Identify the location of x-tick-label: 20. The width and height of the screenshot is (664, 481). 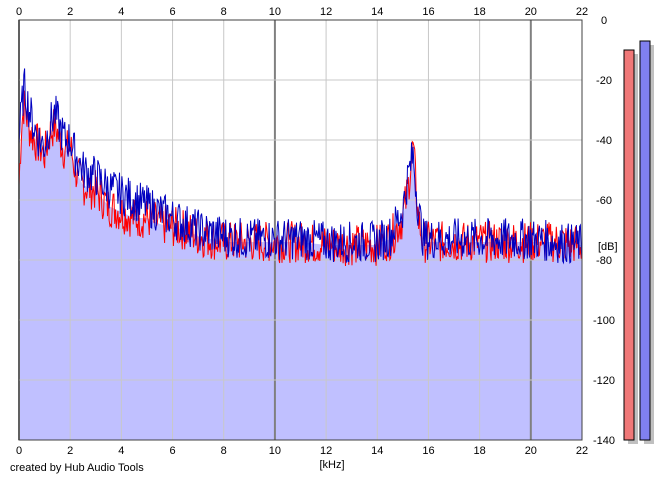
(531, 451).